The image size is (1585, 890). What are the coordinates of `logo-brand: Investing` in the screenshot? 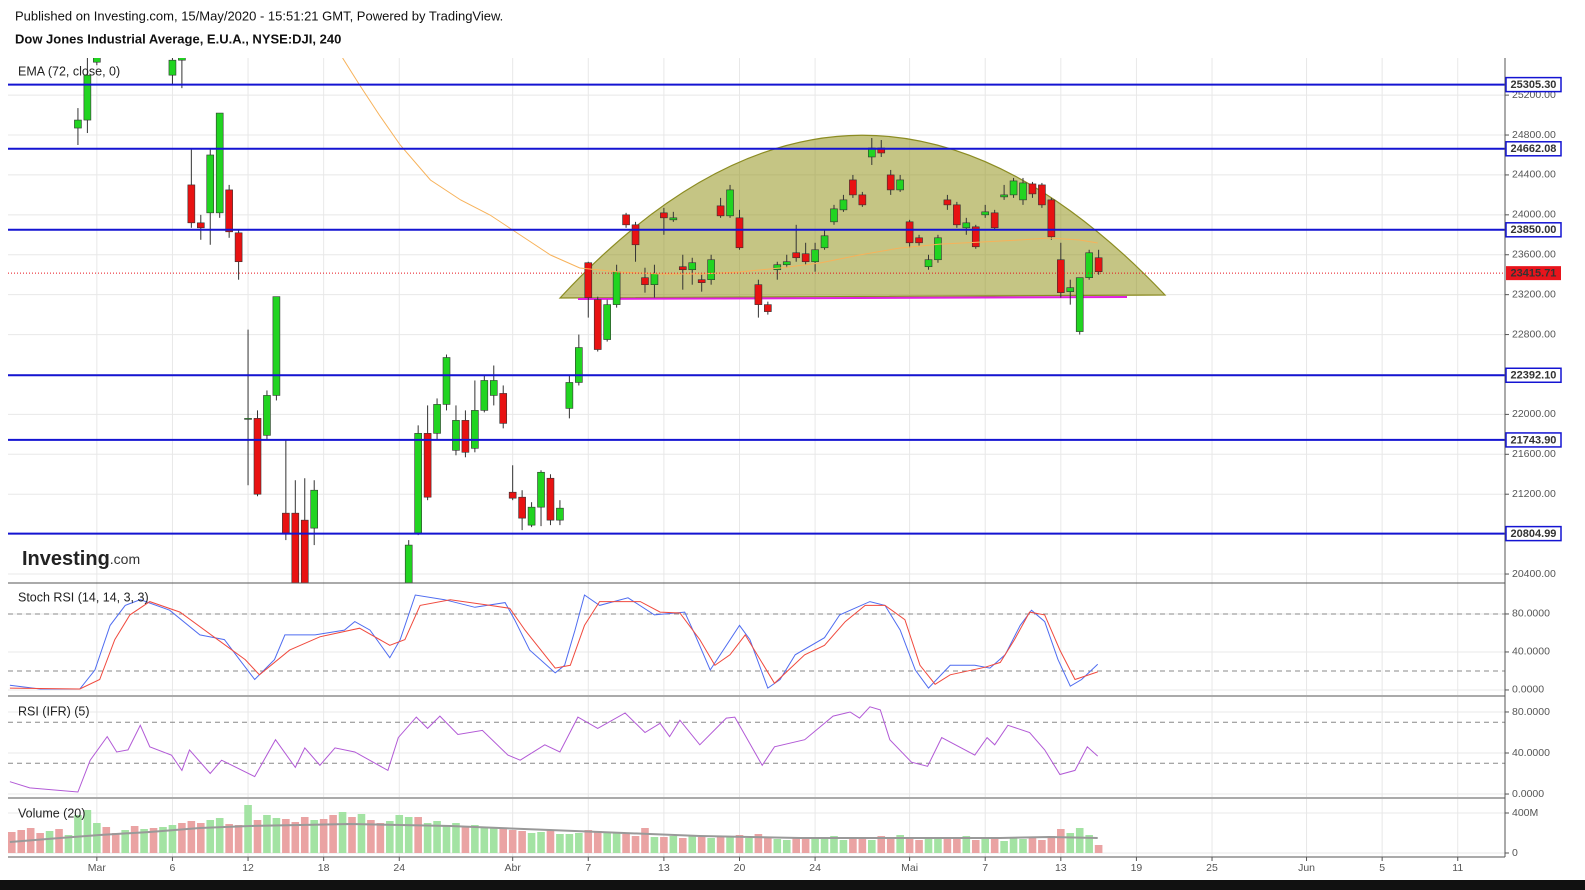 It's located at (66, 559).